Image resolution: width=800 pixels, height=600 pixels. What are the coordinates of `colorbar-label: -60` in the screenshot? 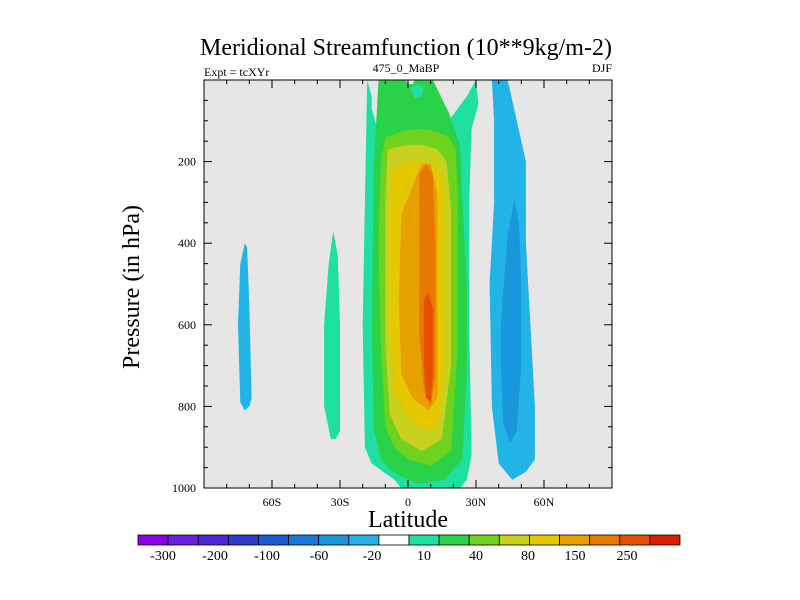 It's located at (319, 556).